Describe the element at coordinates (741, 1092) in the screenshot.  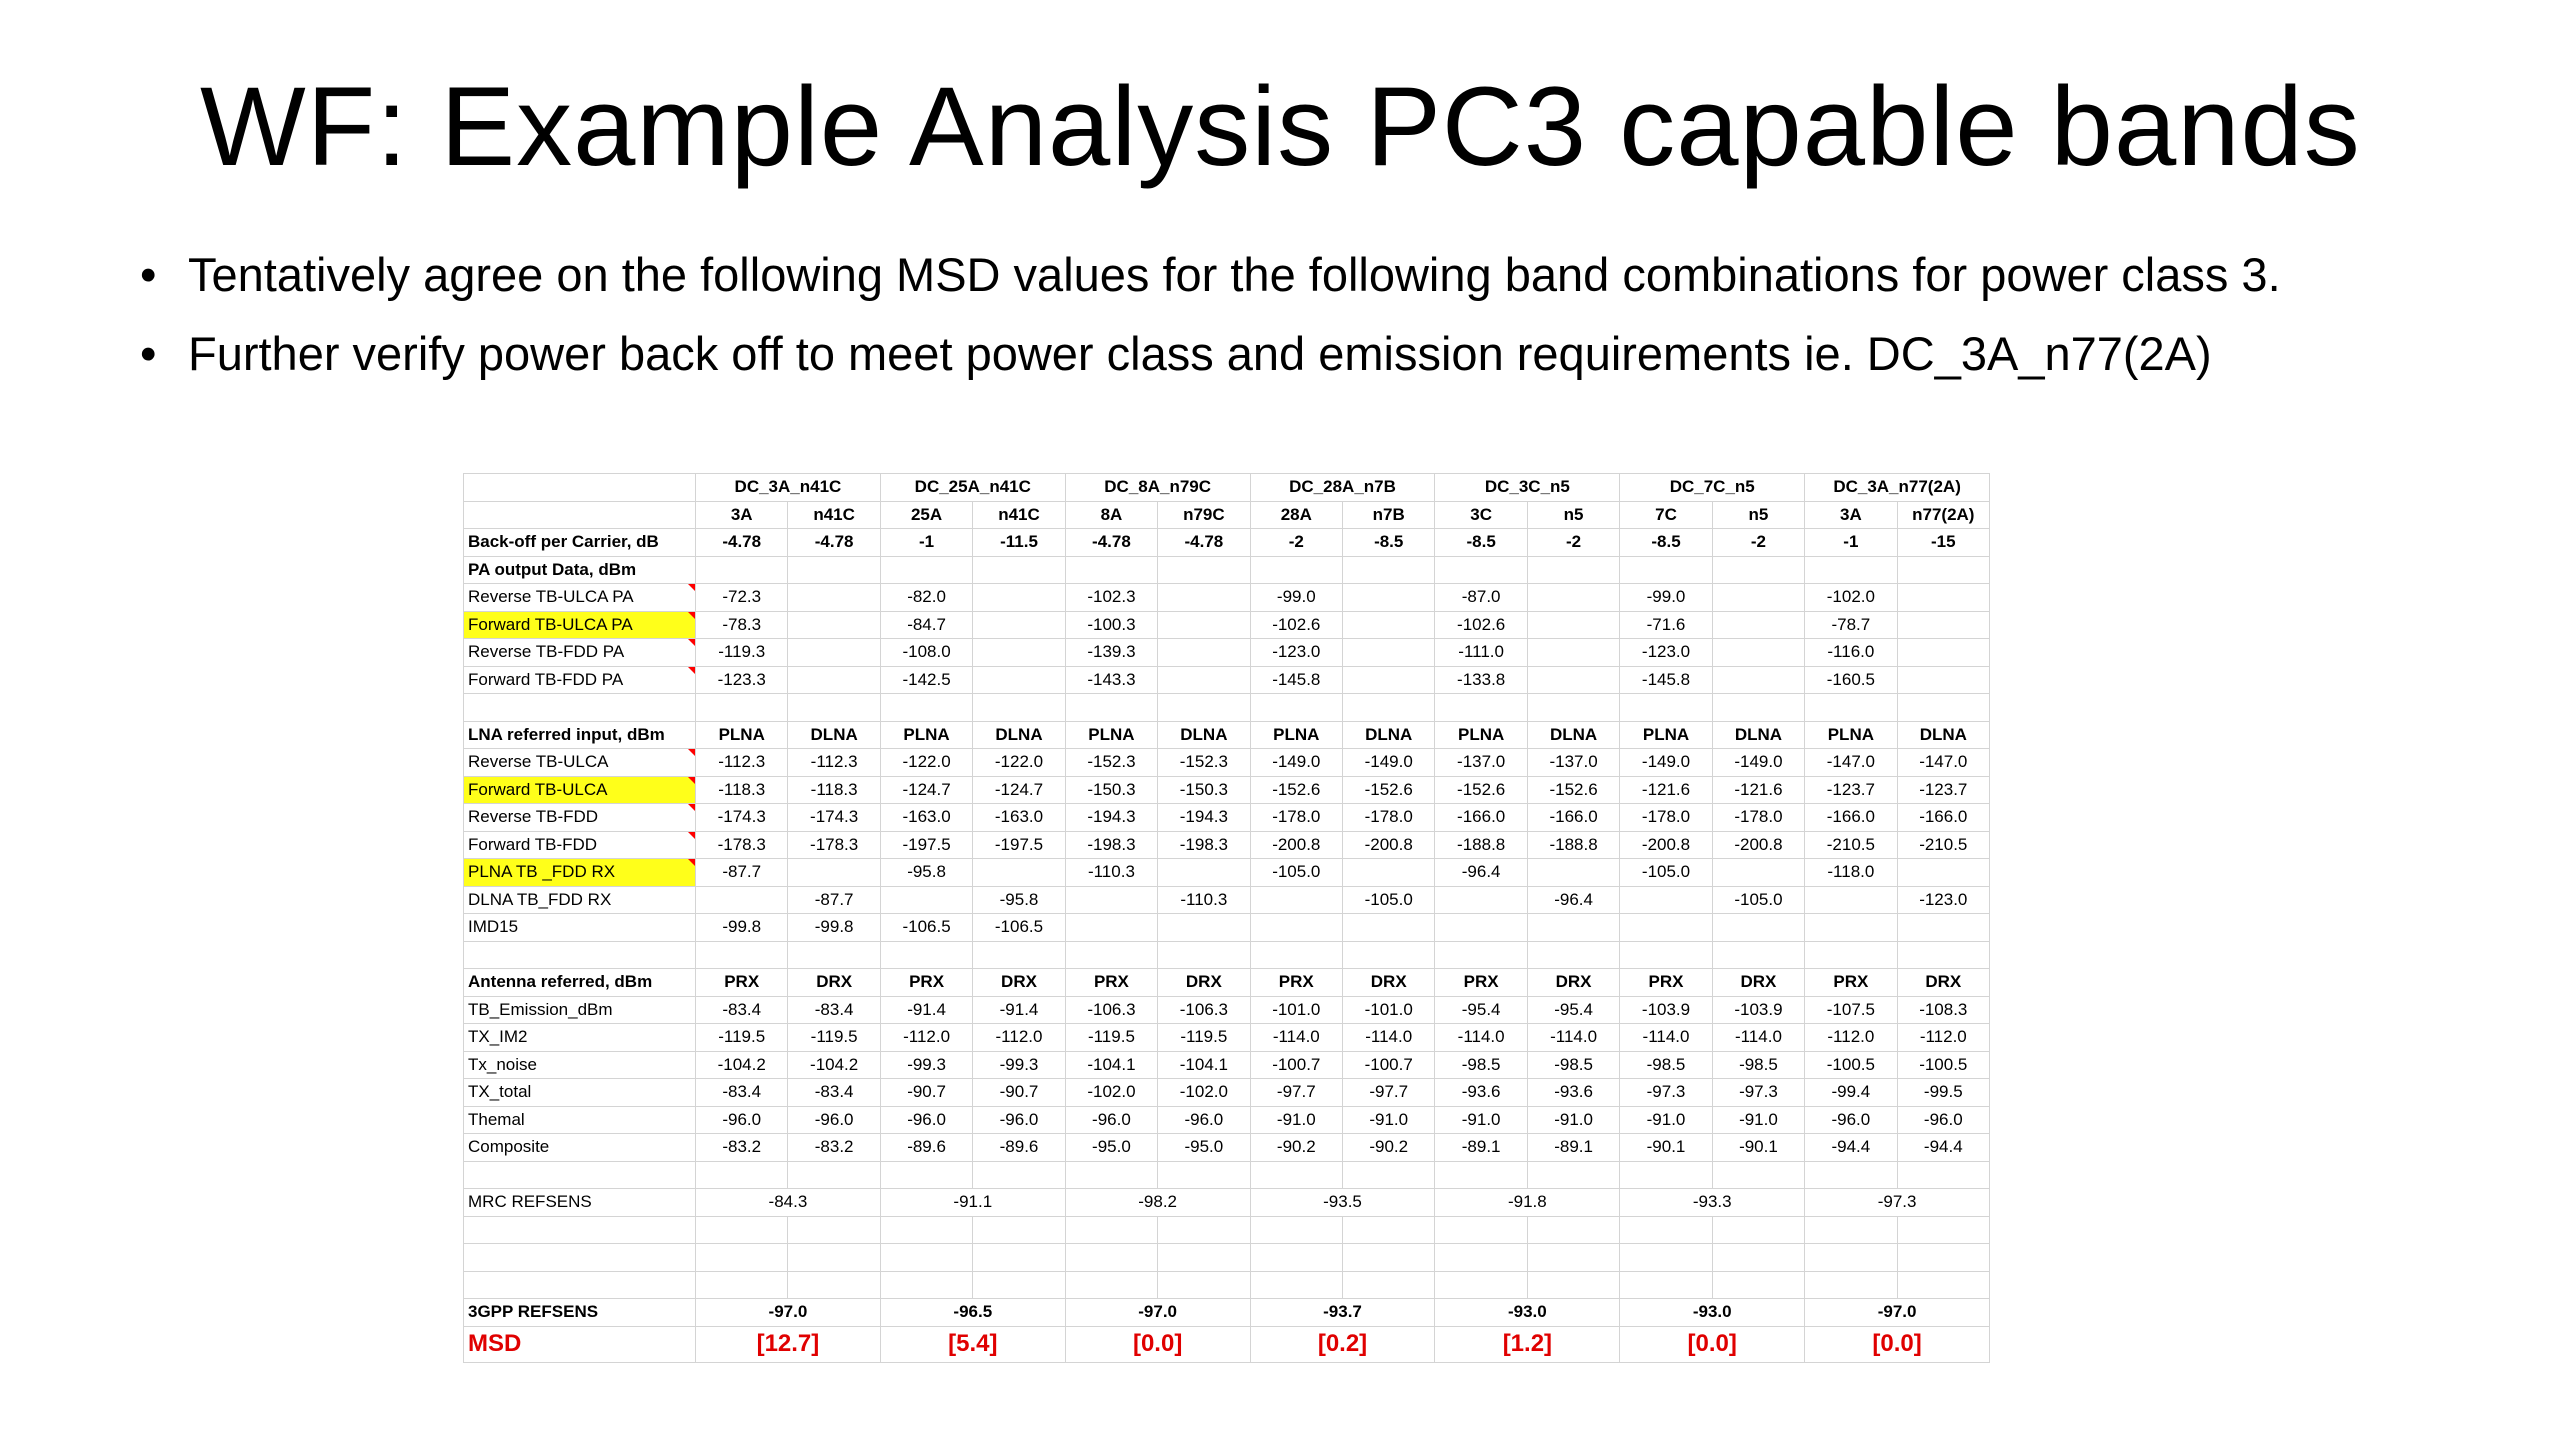
I see `table-cell: -83.4` at that location.